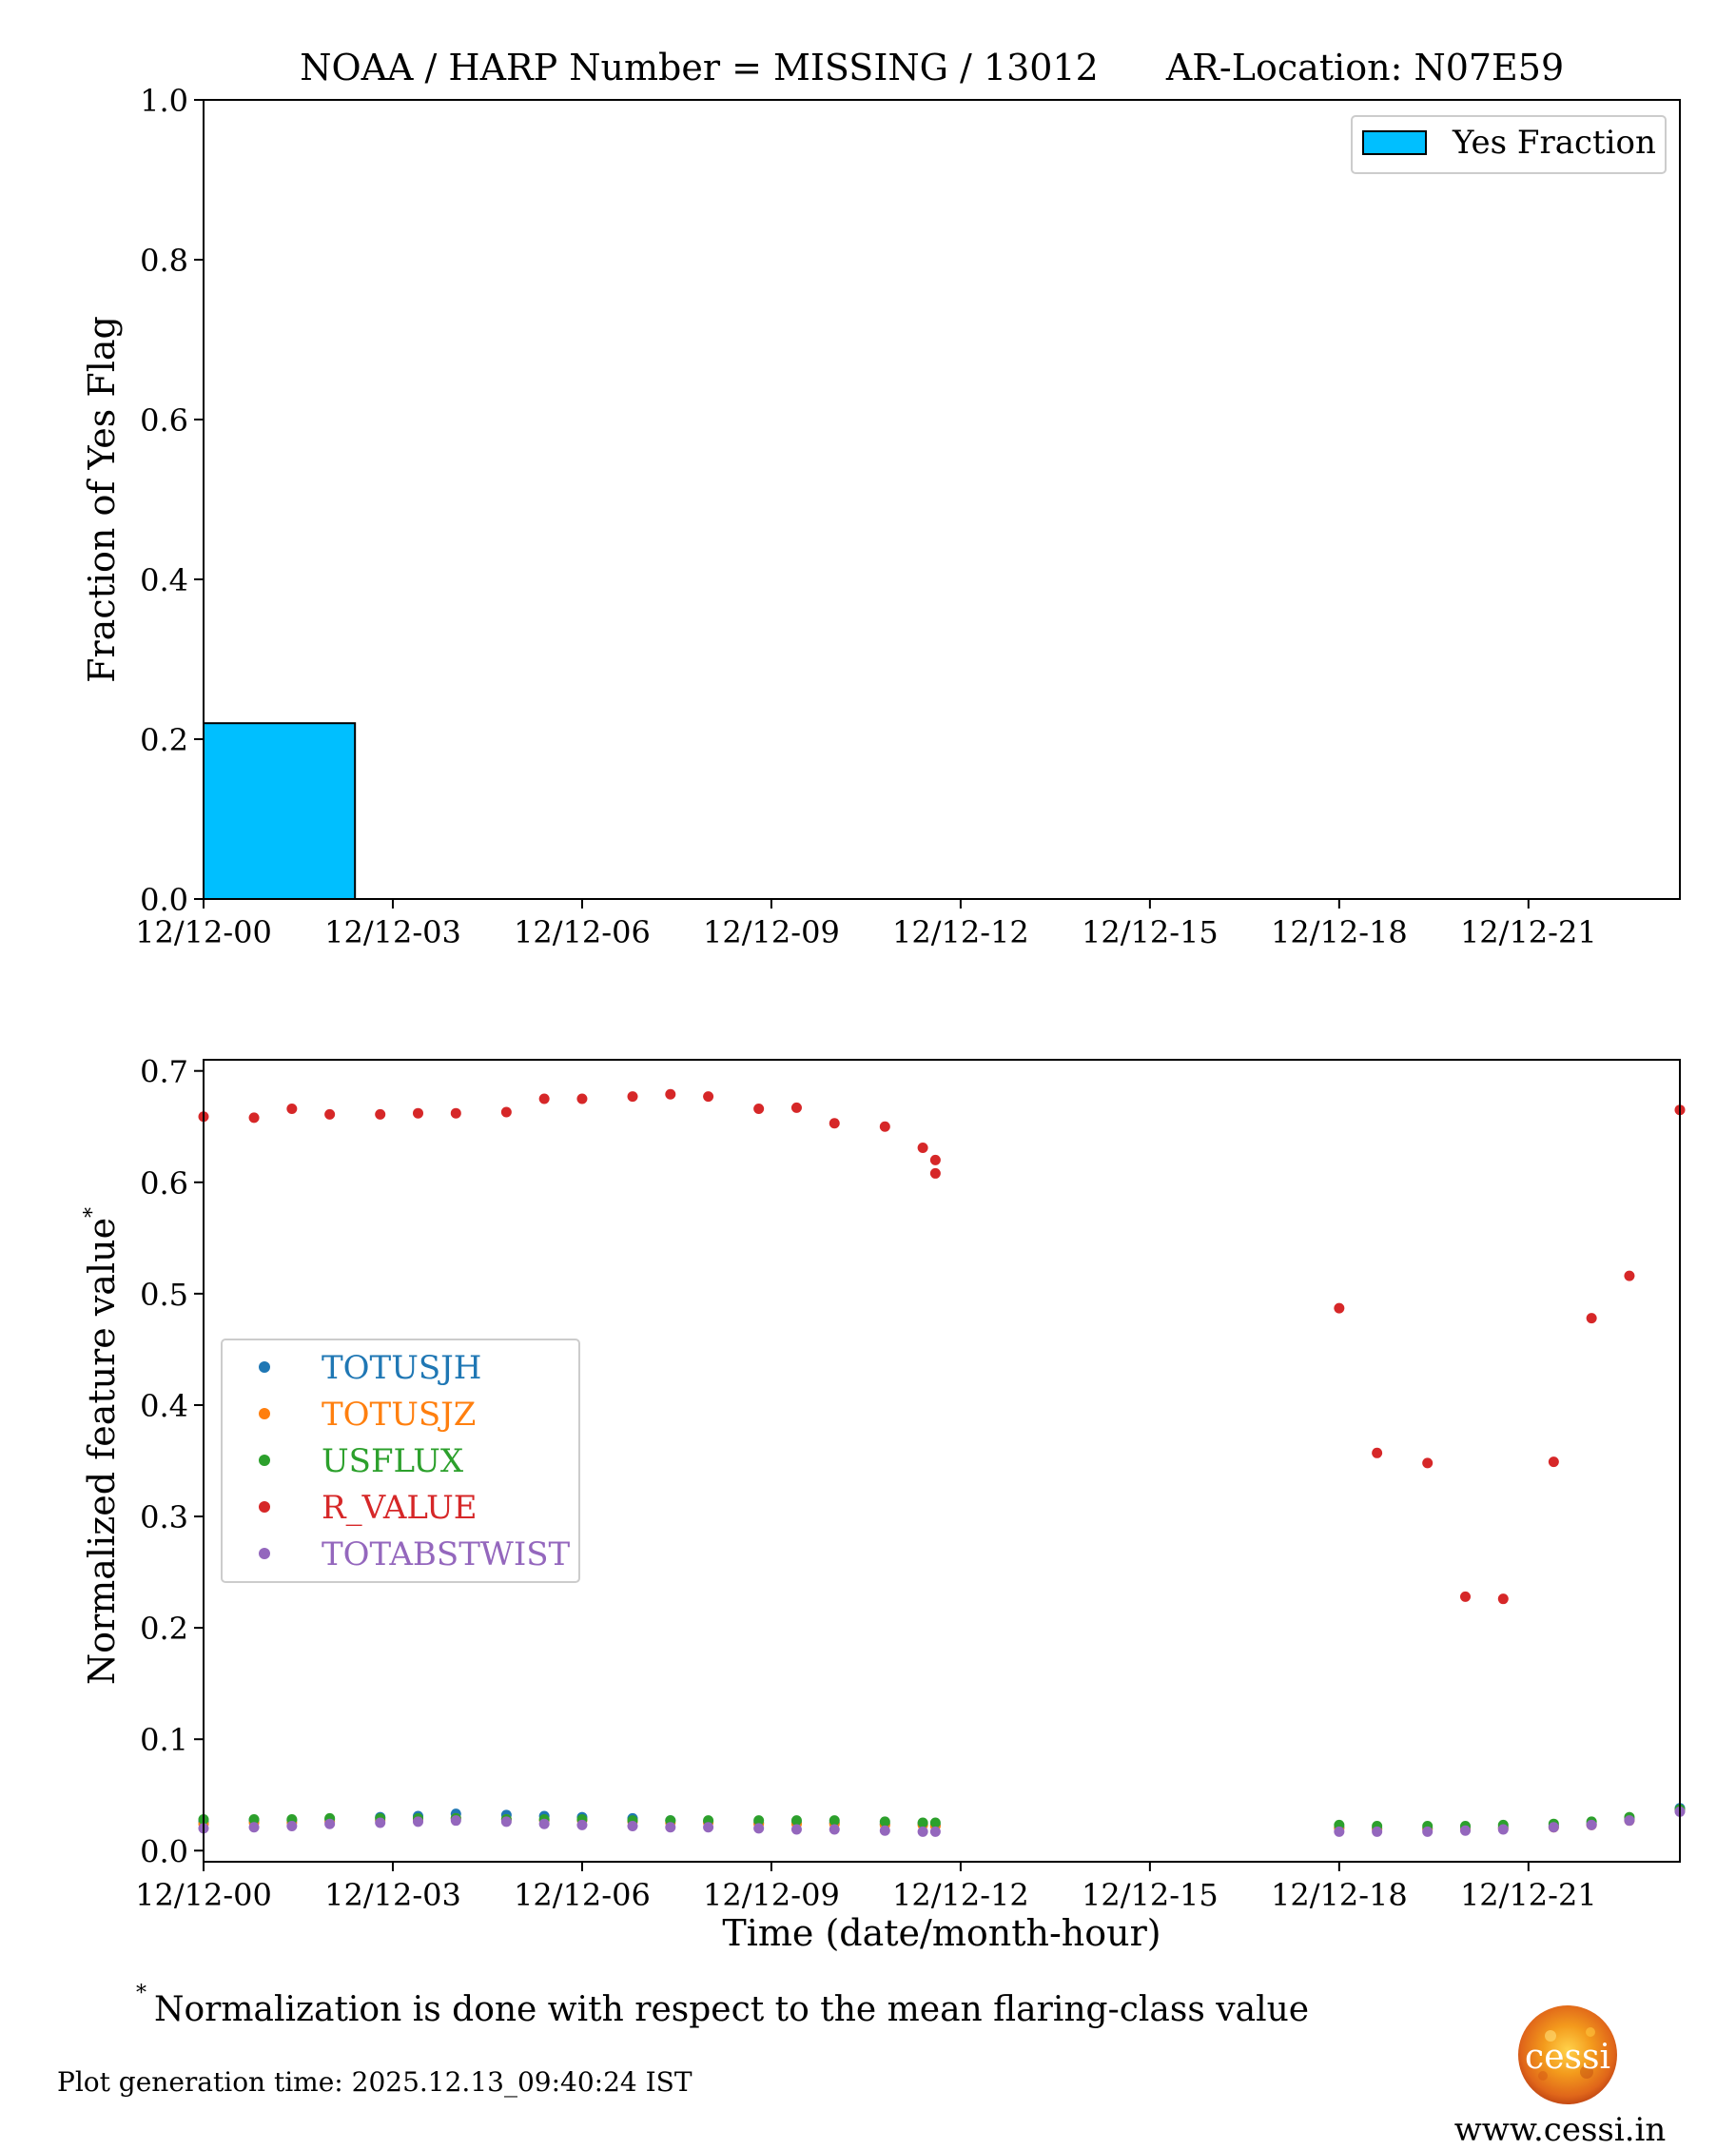 The image size is (1736, 2150). I want to click on legend-label-yes-fraction: Yes Fraction, so click(1554, 143).